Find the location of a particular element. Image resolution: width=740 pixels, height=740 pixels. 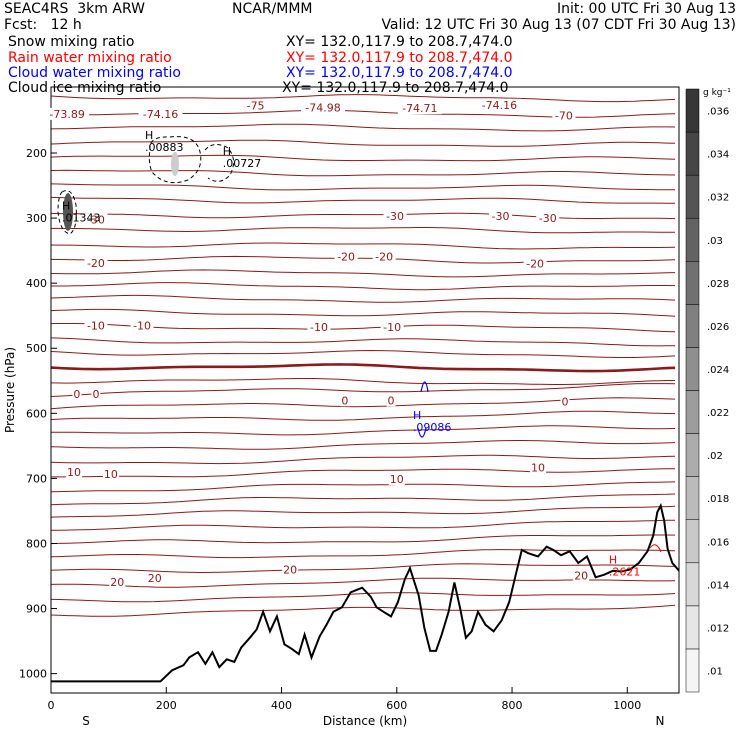

isotherm-label: -73.89 is located at coordinates (66, 114).